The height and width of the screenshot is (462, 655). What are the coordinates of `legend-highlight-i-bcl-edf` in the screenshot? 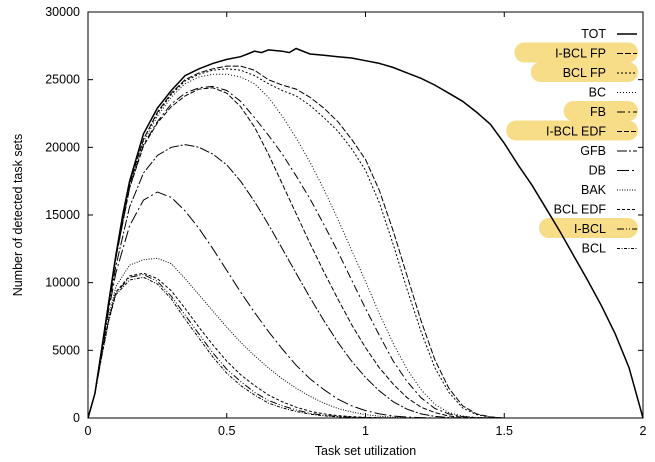 It's located at (572, 130).